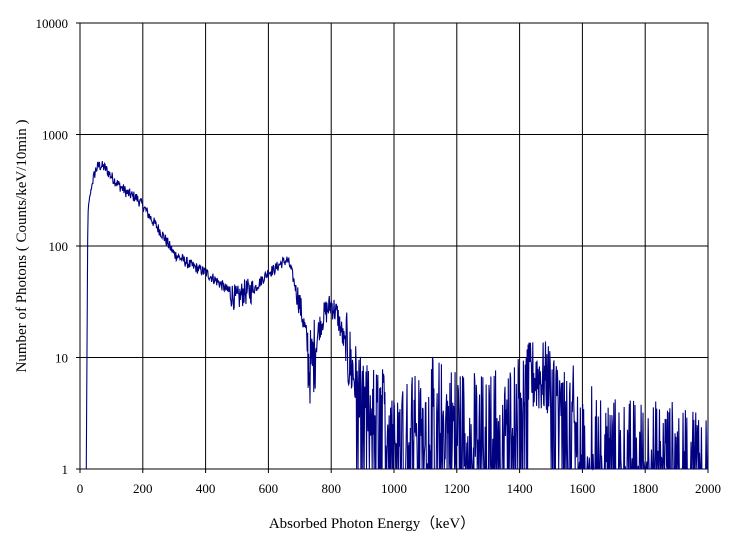 Image resolution: width=732 pixels, height=556 pixels. Describe the element at coordinates (206, 488) in the screenshot. I see `x-tick-label: 400` at that location.